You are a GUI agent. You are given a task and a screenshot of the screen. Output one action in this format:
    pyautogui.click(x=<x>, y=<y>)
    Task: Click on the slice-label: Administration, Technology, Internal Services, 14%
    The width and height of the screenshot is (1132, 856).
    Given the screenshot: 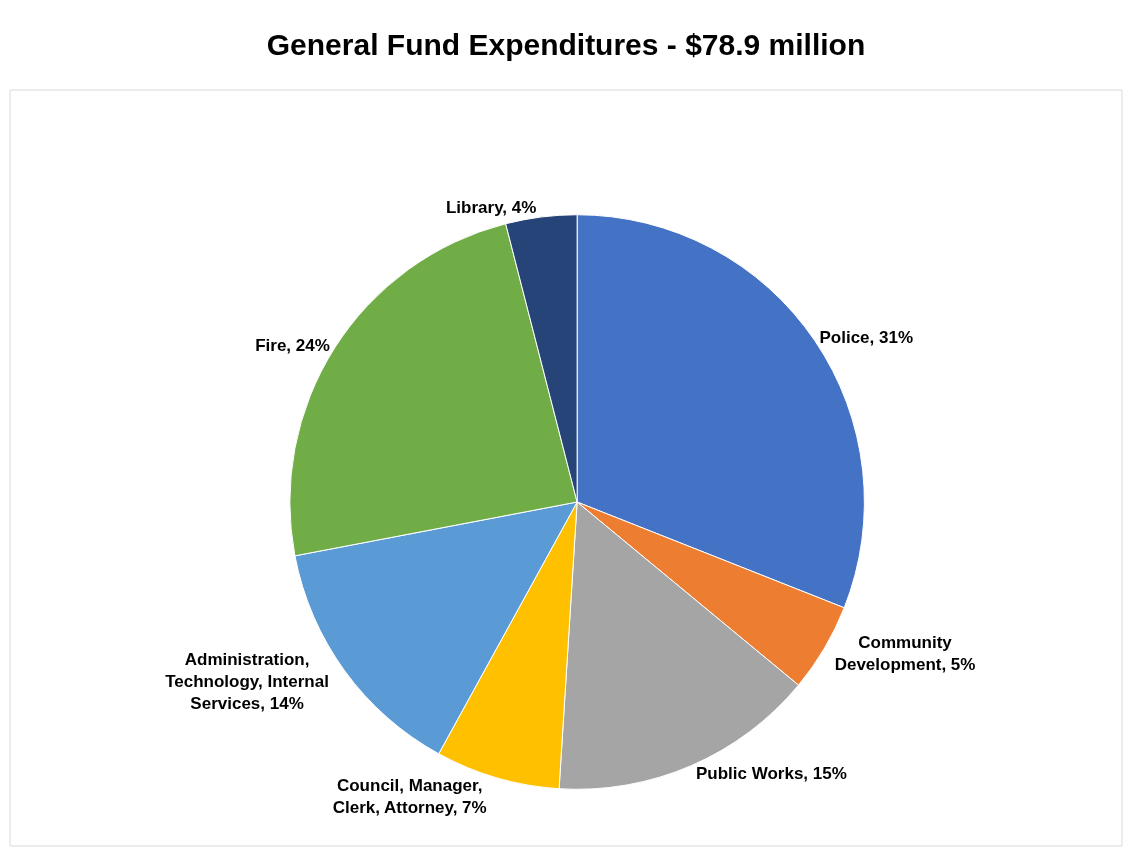 What is the action you would take?
    pyautogui.click(x=247, y=682)
    